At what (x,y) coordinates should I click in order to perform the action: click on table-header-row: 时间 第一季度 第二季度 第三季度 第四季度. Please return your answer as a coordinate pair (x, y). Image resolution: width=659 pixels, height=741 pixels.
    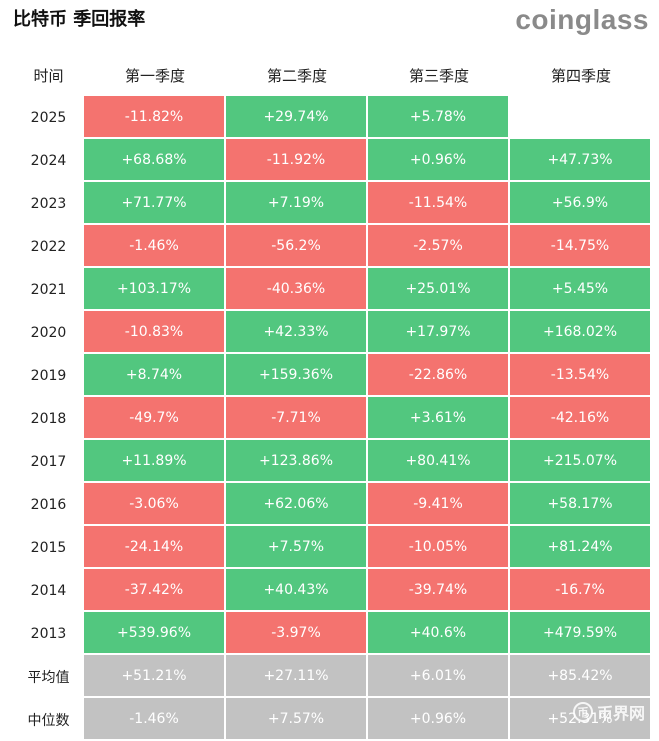
    Looking at the image, I should click on (332, 75).